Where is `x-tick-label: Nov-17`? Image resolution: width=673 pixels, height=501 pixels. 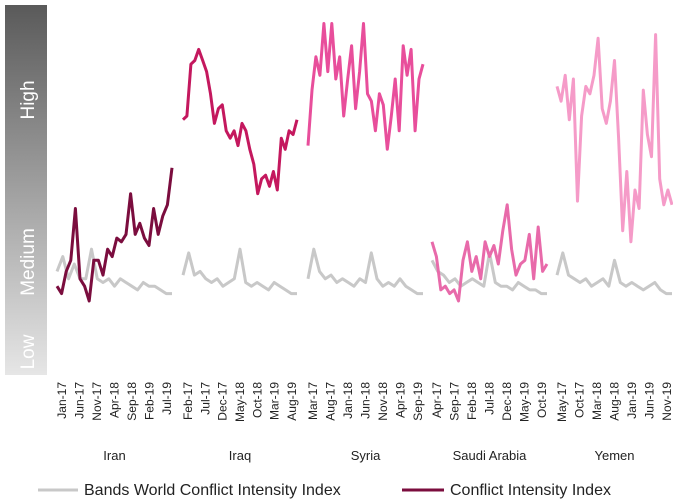 x-tick-label: Nov-17 is located at coordinates (97, 401).